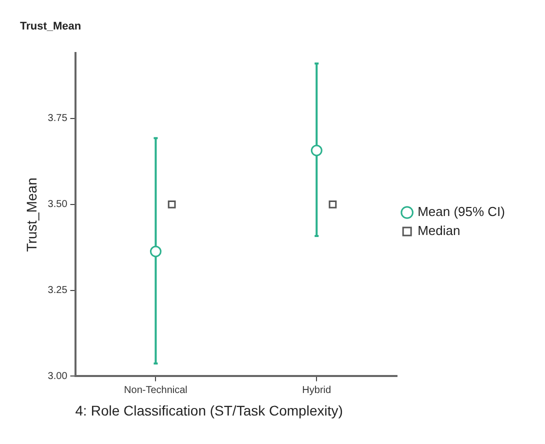 Image resolution: width=545 pixels, height=444 pixels. Describe the element at coordinates (317, 390) in the screenshot. I see `x-tick-label: Hybrid` at that location.